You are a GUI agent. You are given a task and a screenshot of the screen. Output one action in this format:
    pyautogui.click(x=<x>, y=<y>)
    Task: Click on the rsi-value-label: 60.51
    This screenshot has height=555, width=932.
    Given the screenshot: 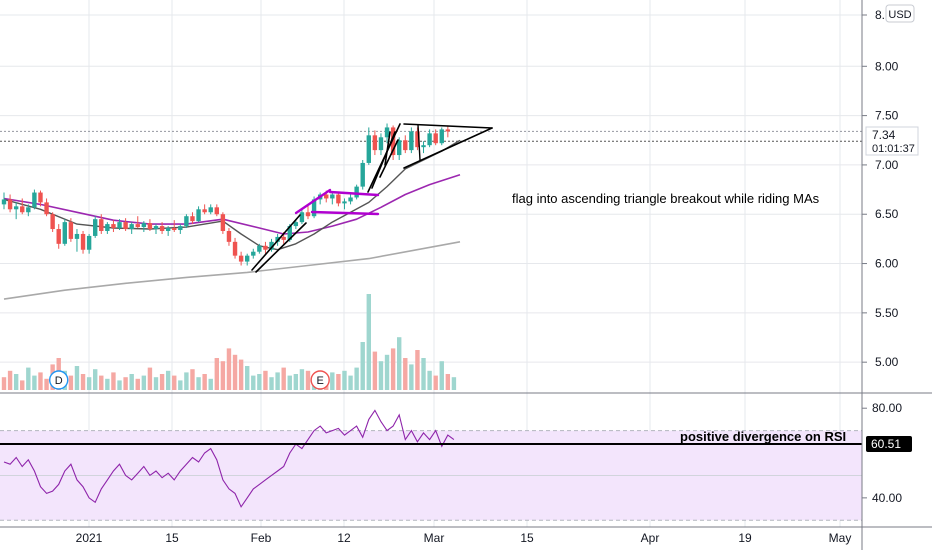 What is the action you would take?
    pyautogui.click(x=889, y=444)
    